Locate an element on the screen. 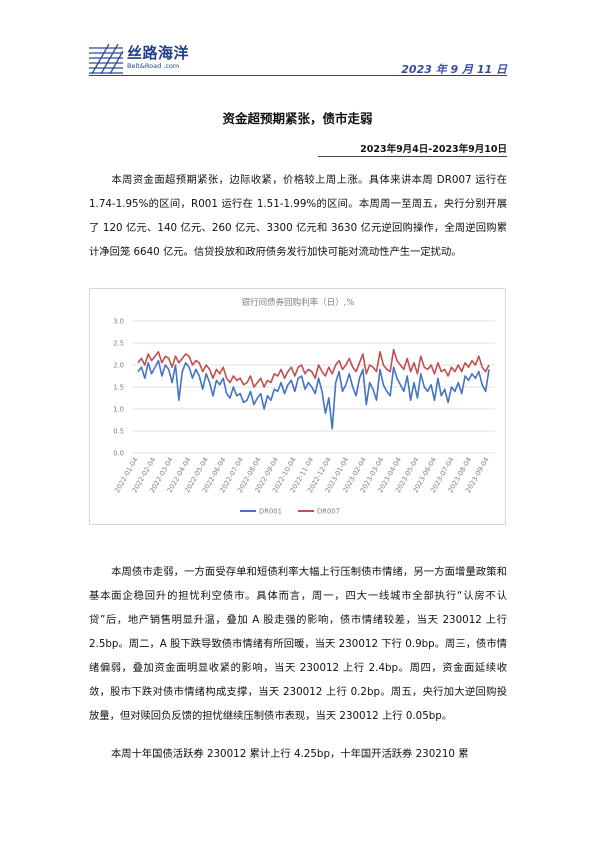  y-tick-label: 2.5 is located at coordinates (118, 344).